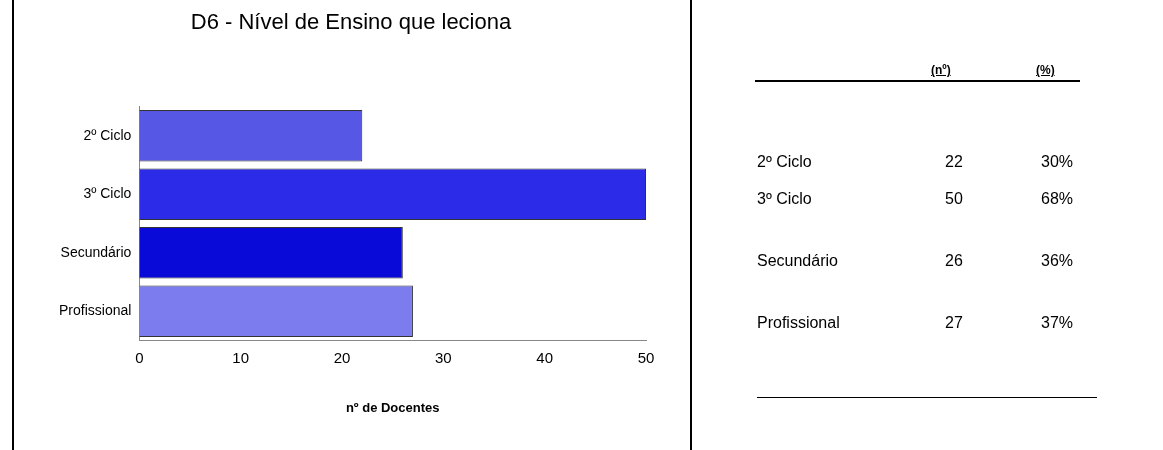 This screenshot has width=1163, height=450. I want to click on text: 3º Ciclo, so click(784, 199).